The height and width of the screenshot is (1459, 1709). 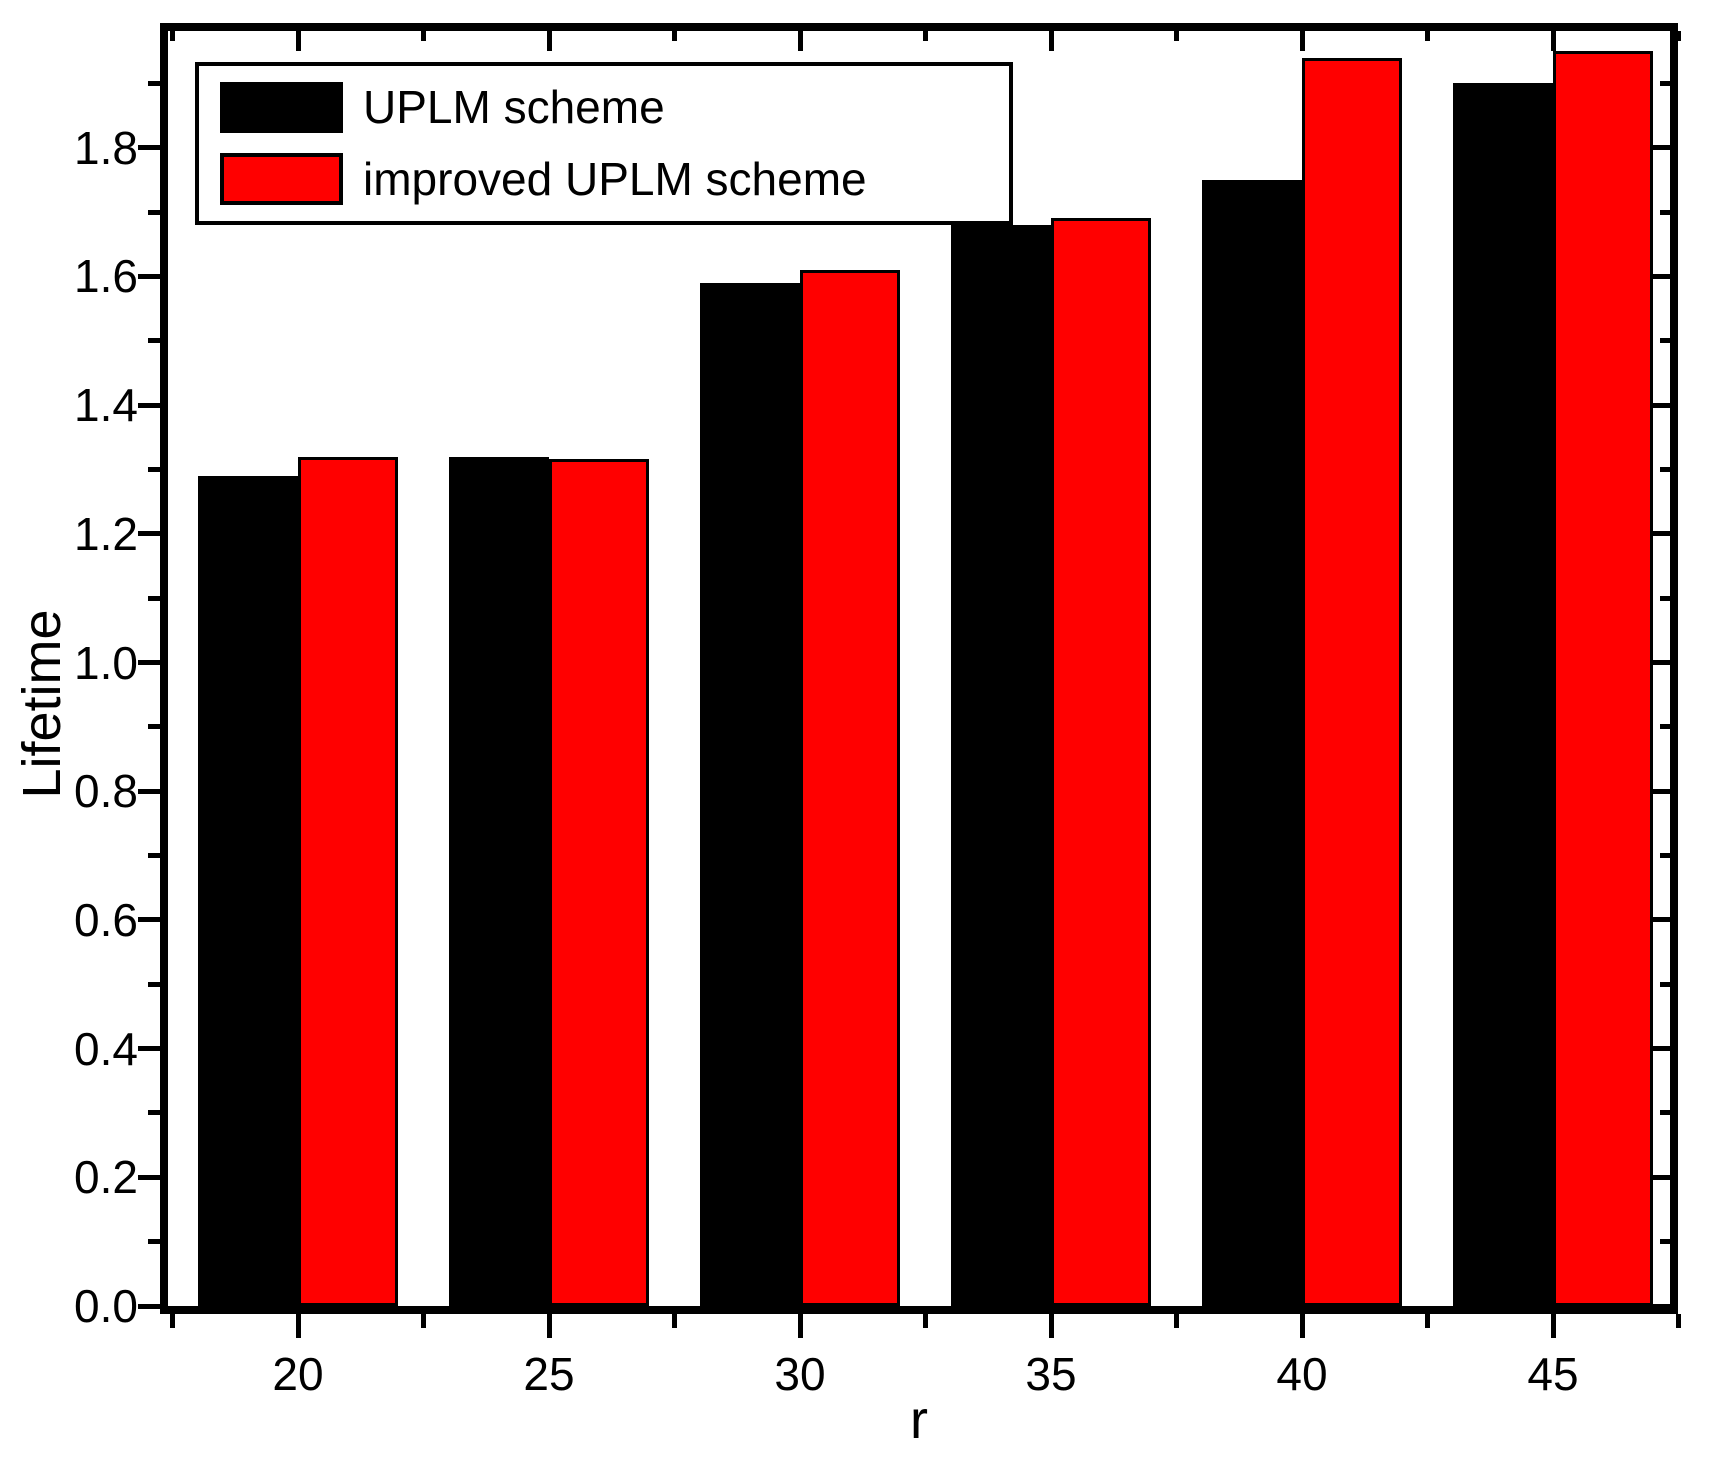 What do you see at coordinates (248, 891) in the screenshot?
I see `bar-uplm-r20` at bounding box center [248, 891].